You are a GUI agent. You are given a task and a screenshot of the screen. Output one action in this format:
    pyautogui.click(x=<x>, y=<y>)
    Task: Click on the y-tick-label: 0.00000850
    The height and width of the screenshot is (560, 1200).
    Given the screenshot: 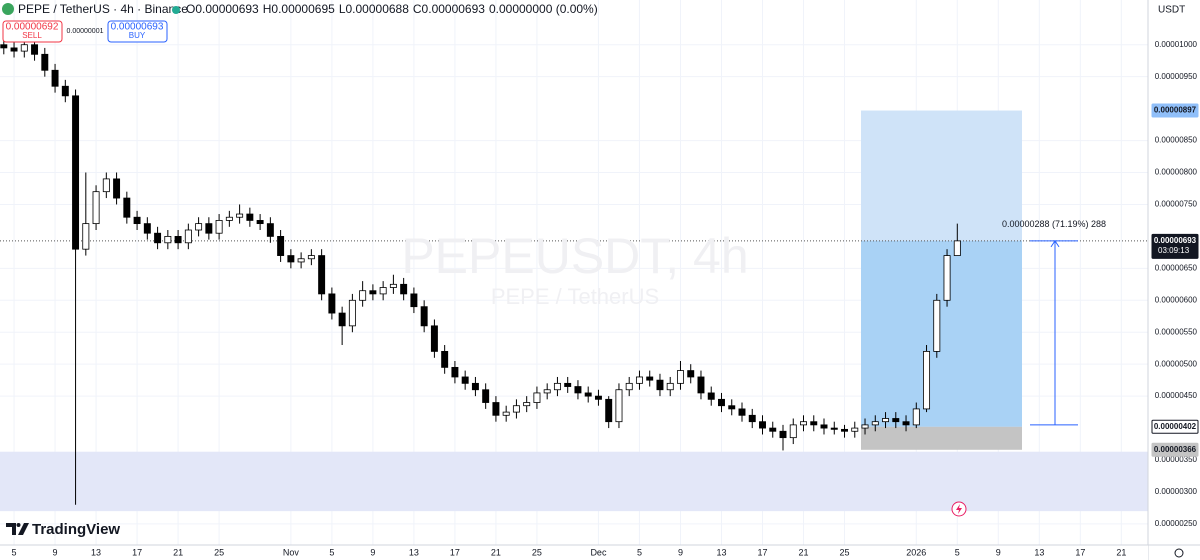 What is the action you would take?
    pyautogui.click(x=1176, y=140)
    